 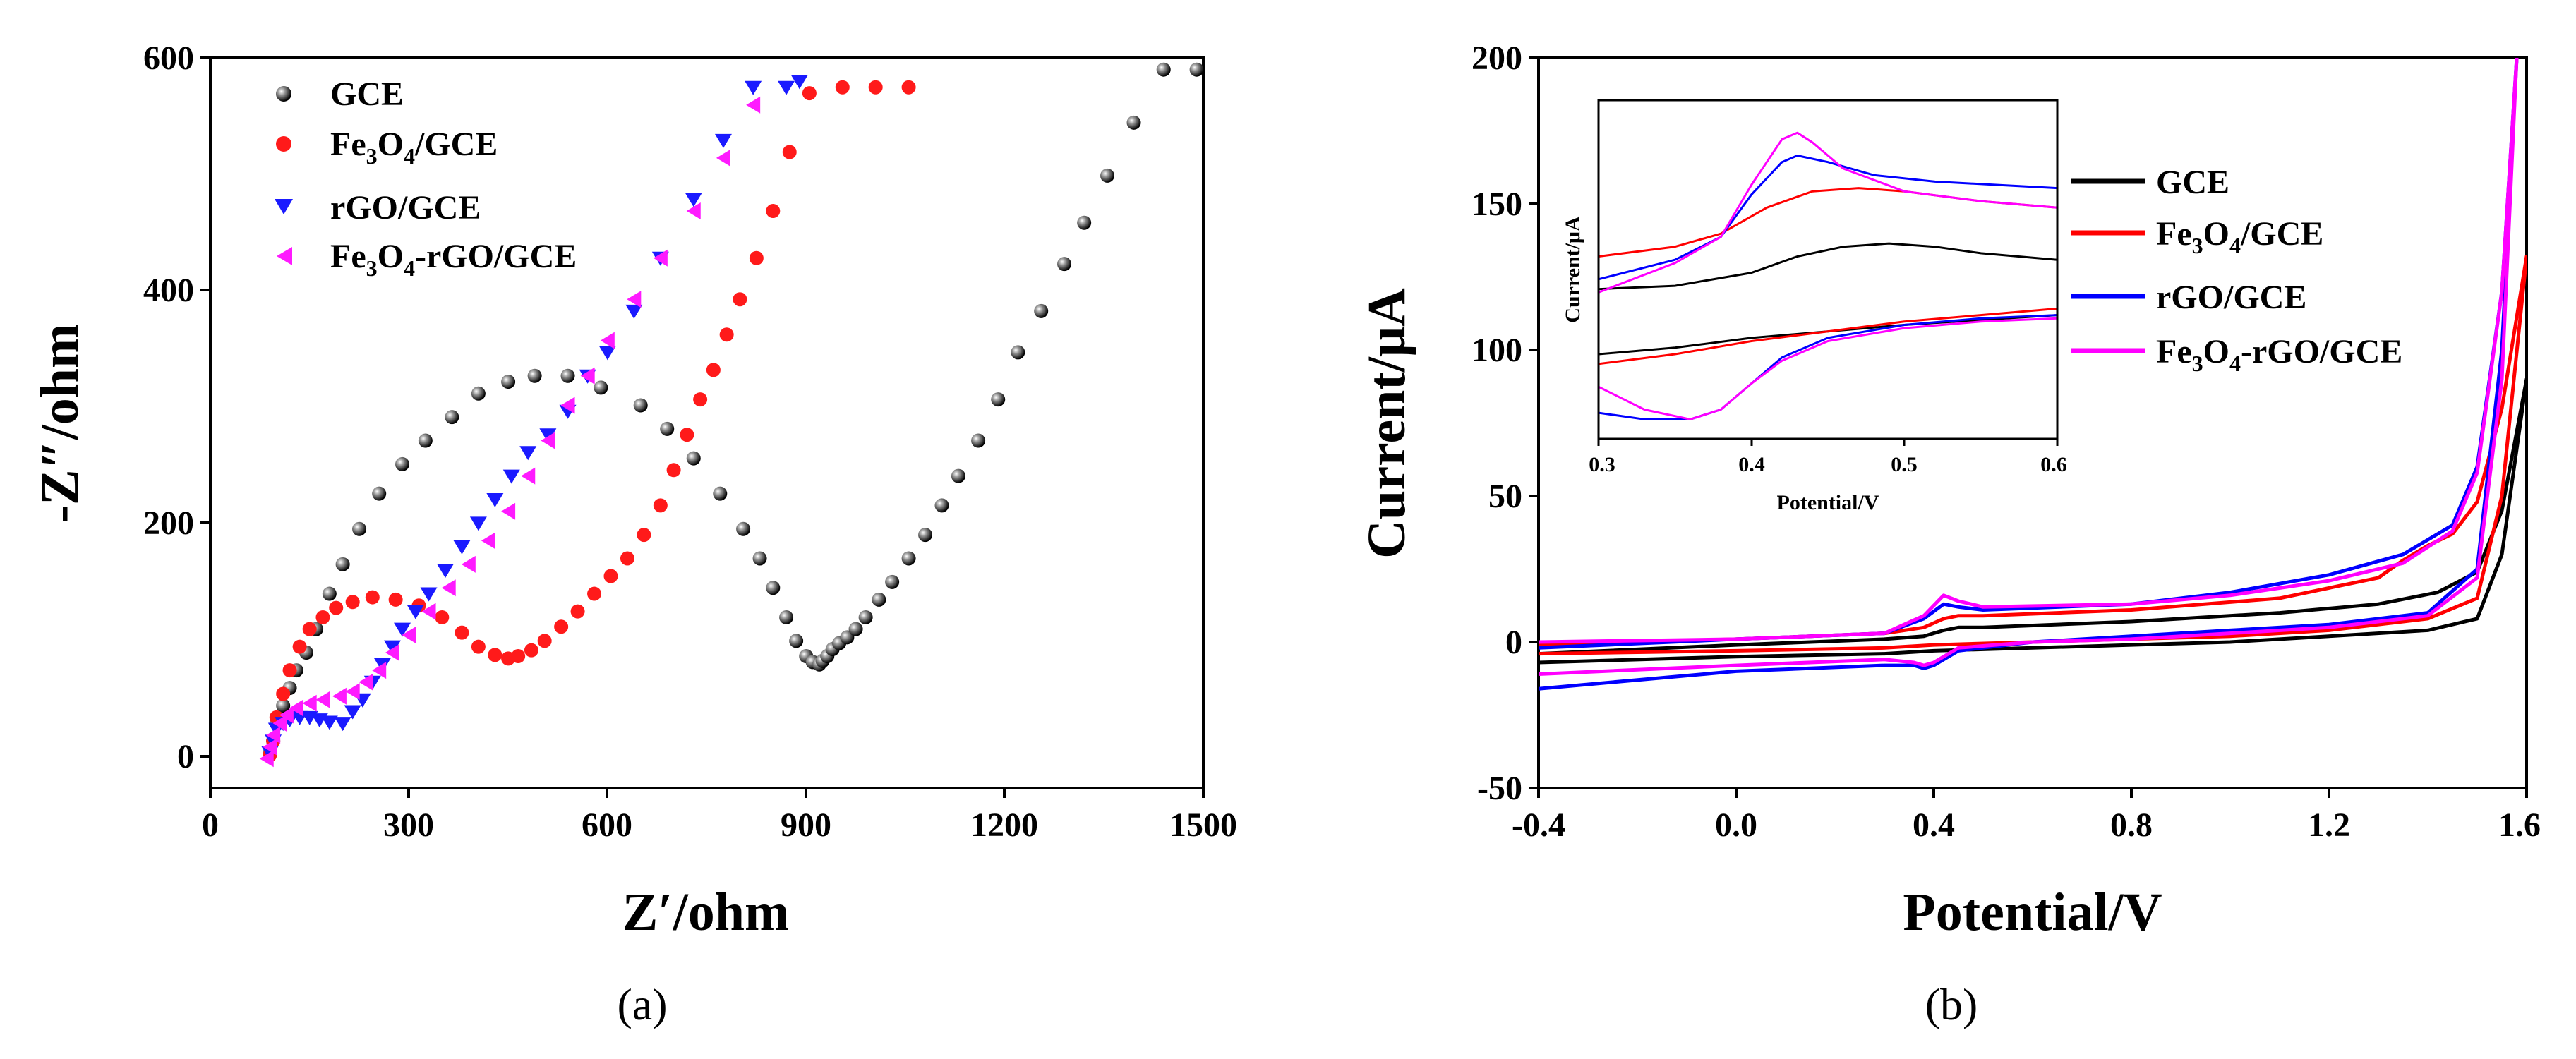 I want to click on chart-b-ytick-label: 100, so click(x=1496, y=350).